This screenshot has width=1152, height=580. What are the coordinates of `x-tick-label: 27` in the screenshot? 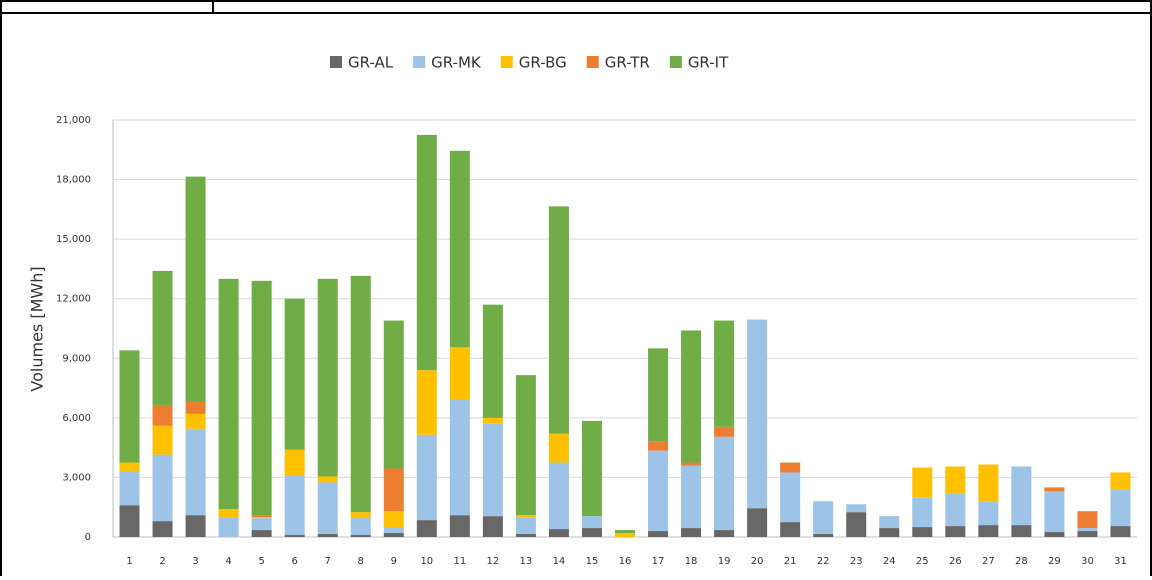 It's located at (988, 561).